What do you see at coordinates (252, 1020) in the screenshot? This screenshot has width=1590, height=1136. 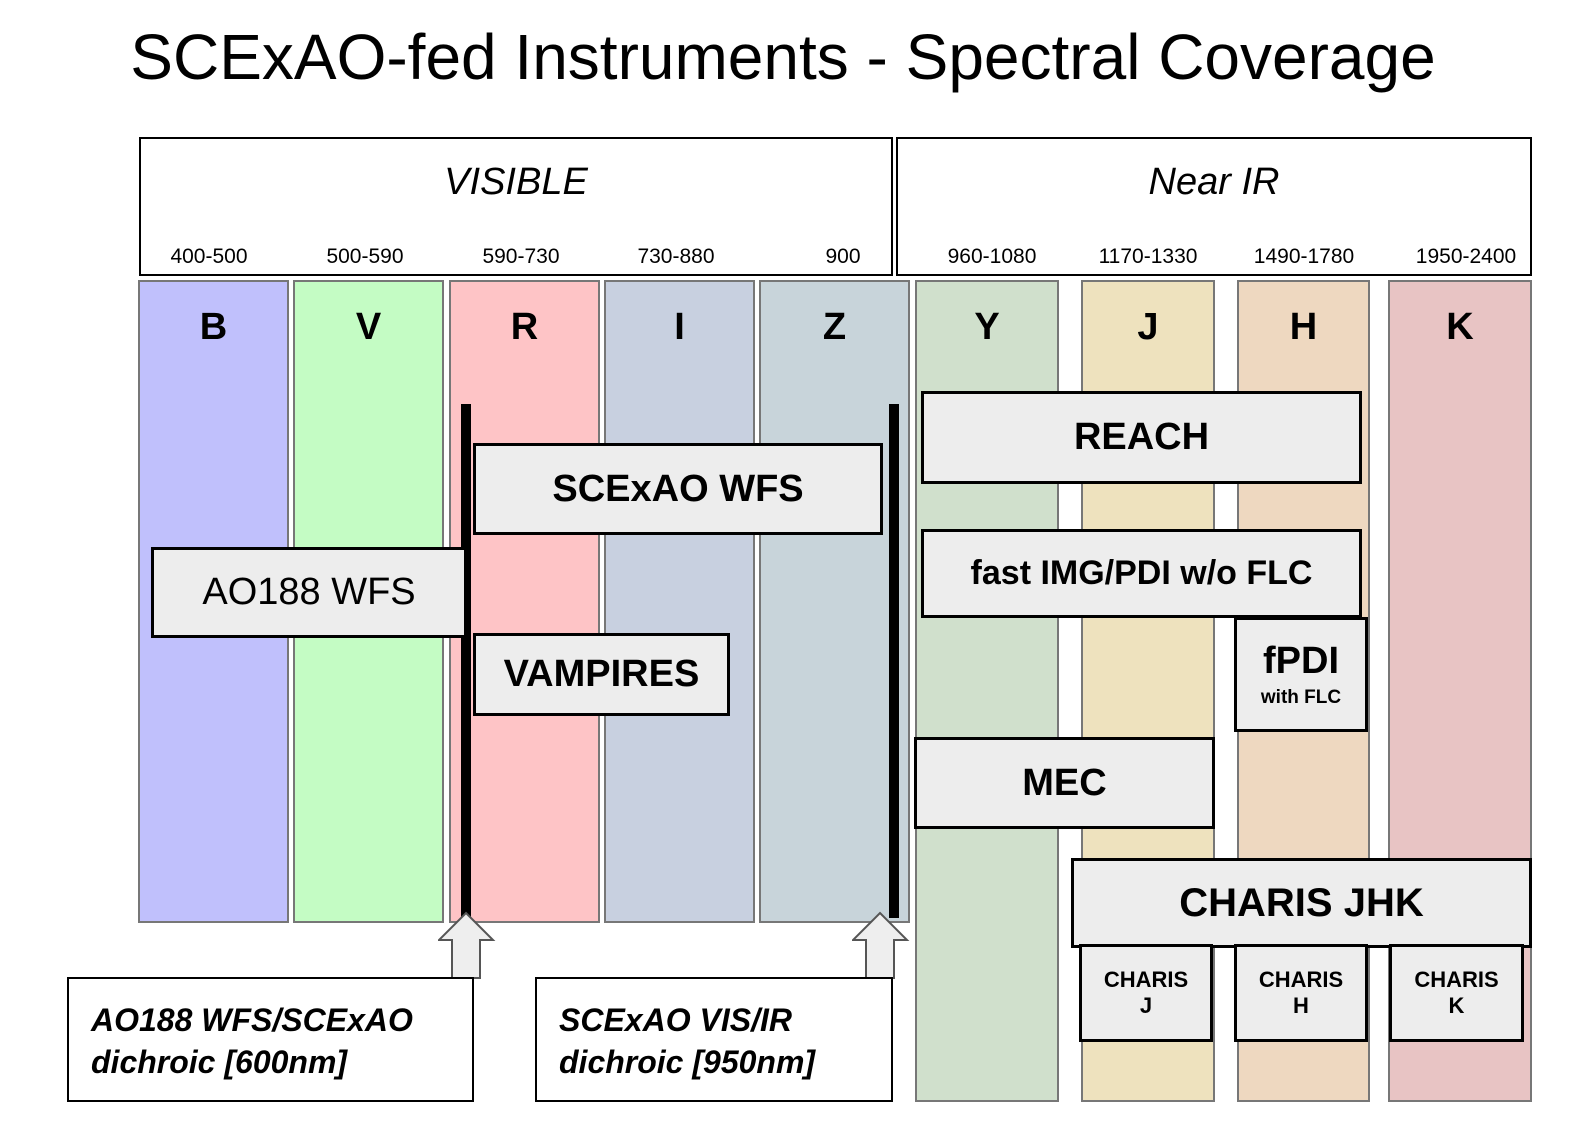 I see `note-line: AO188 WFS/SCExAO` at bounding box center [252, 1020].